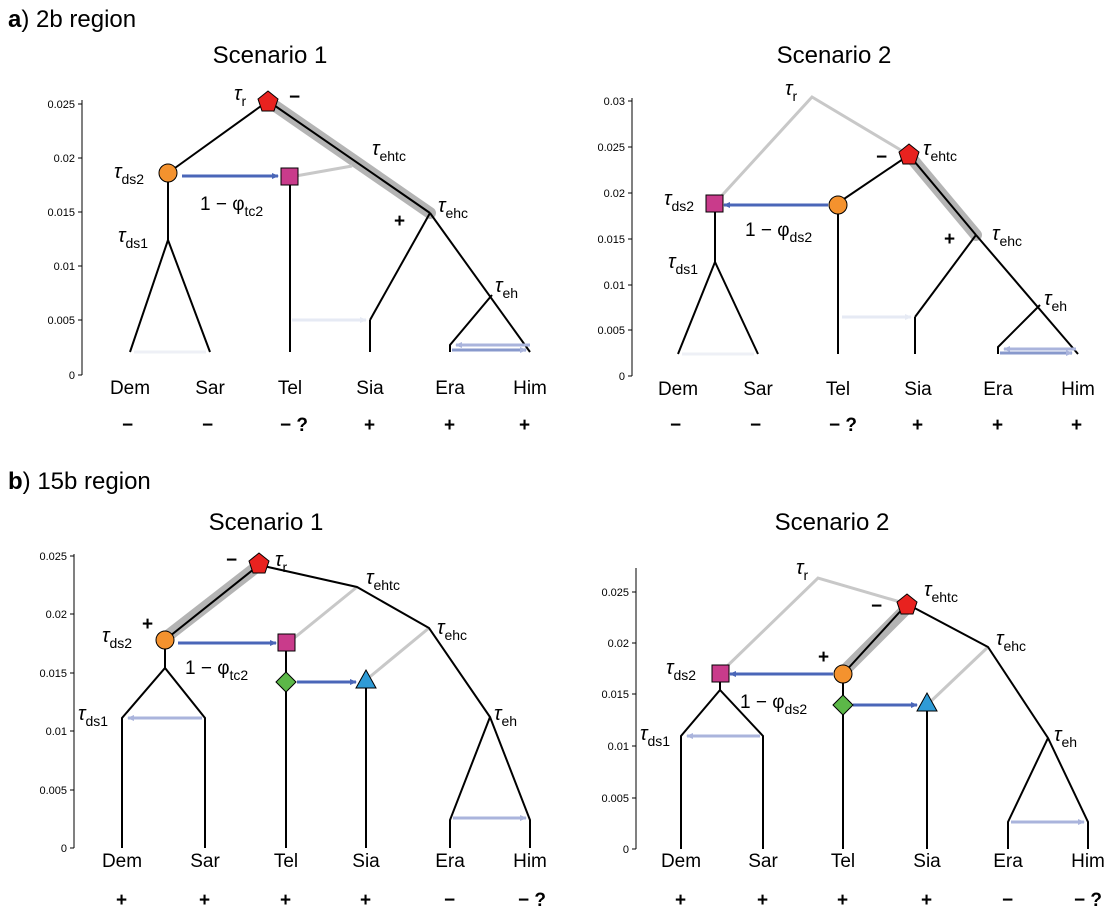 This screenshot has width=1110, height=913. What do you see at coordinates (614, 102) in the screenshot?
I see `tick-label: 0.03` at bounding box center [614, 102].